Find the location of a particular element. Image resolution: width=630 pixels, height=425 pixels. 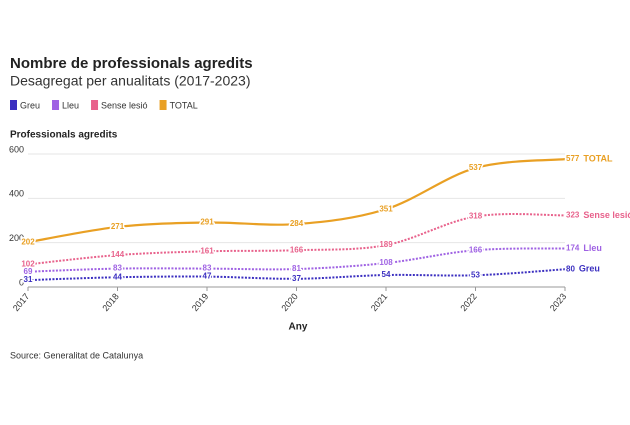

data-label: 69 is located at coordinates (28, 271).